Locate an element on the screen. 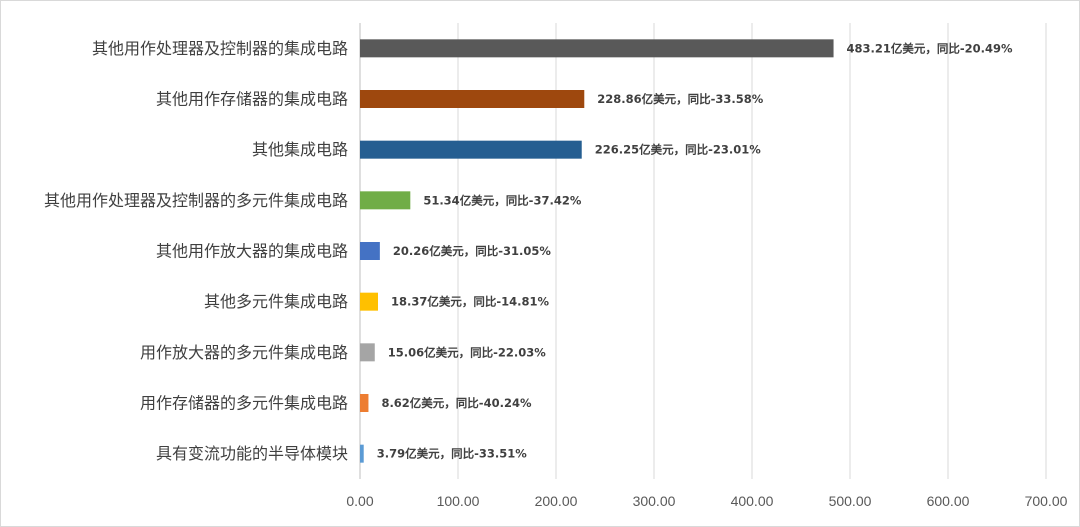 Image resolution: width=1080 pixels, height=527 pixels. category-label-1: 其他用作存储器的集成电路 is located at coordinates (252, 99).